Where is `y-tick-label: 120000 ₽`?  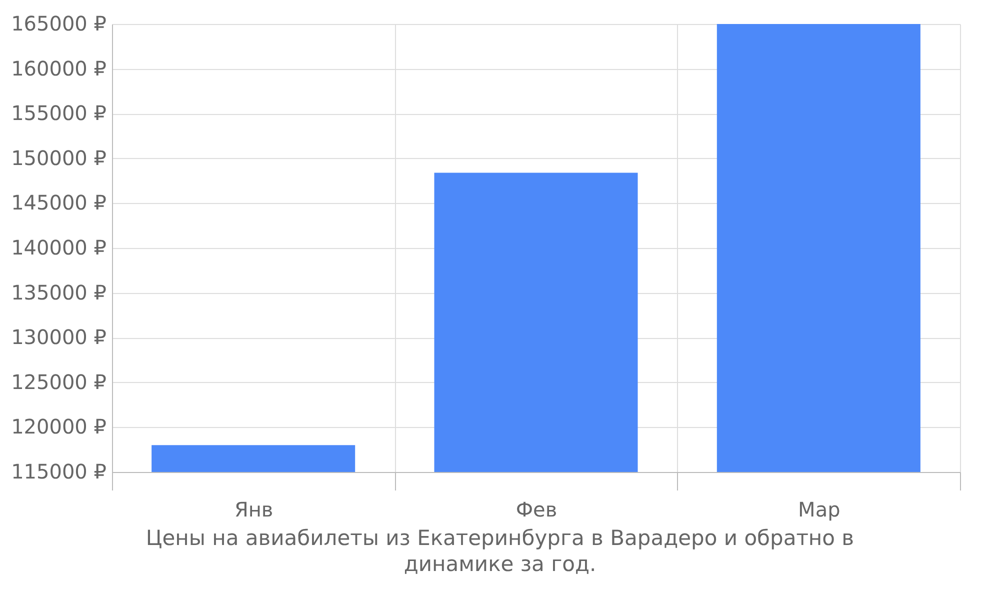 y-tick-label: 120000 ₽ is located at coordinates (59, 426).